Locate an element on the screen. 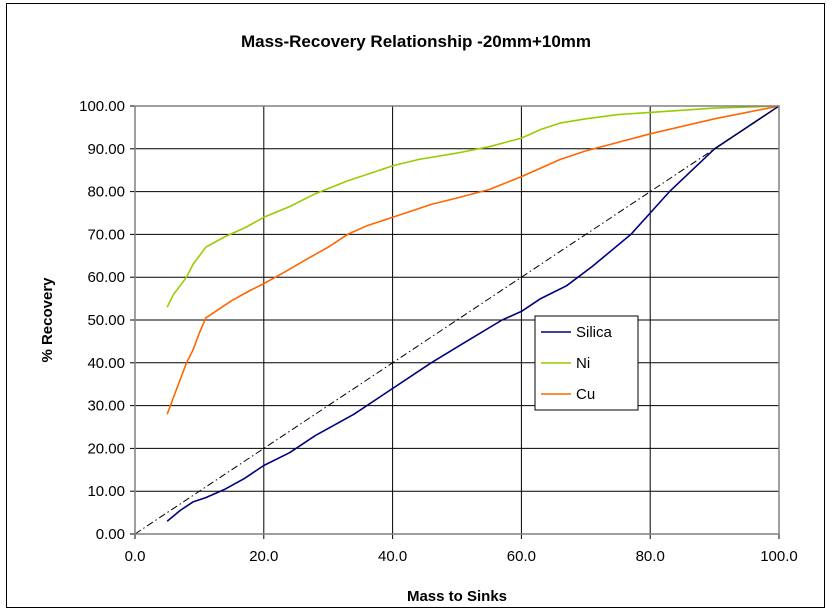  chart-title: Mass-Recovery Relationship -20mm+10mm is located at coordinates (416, 41).